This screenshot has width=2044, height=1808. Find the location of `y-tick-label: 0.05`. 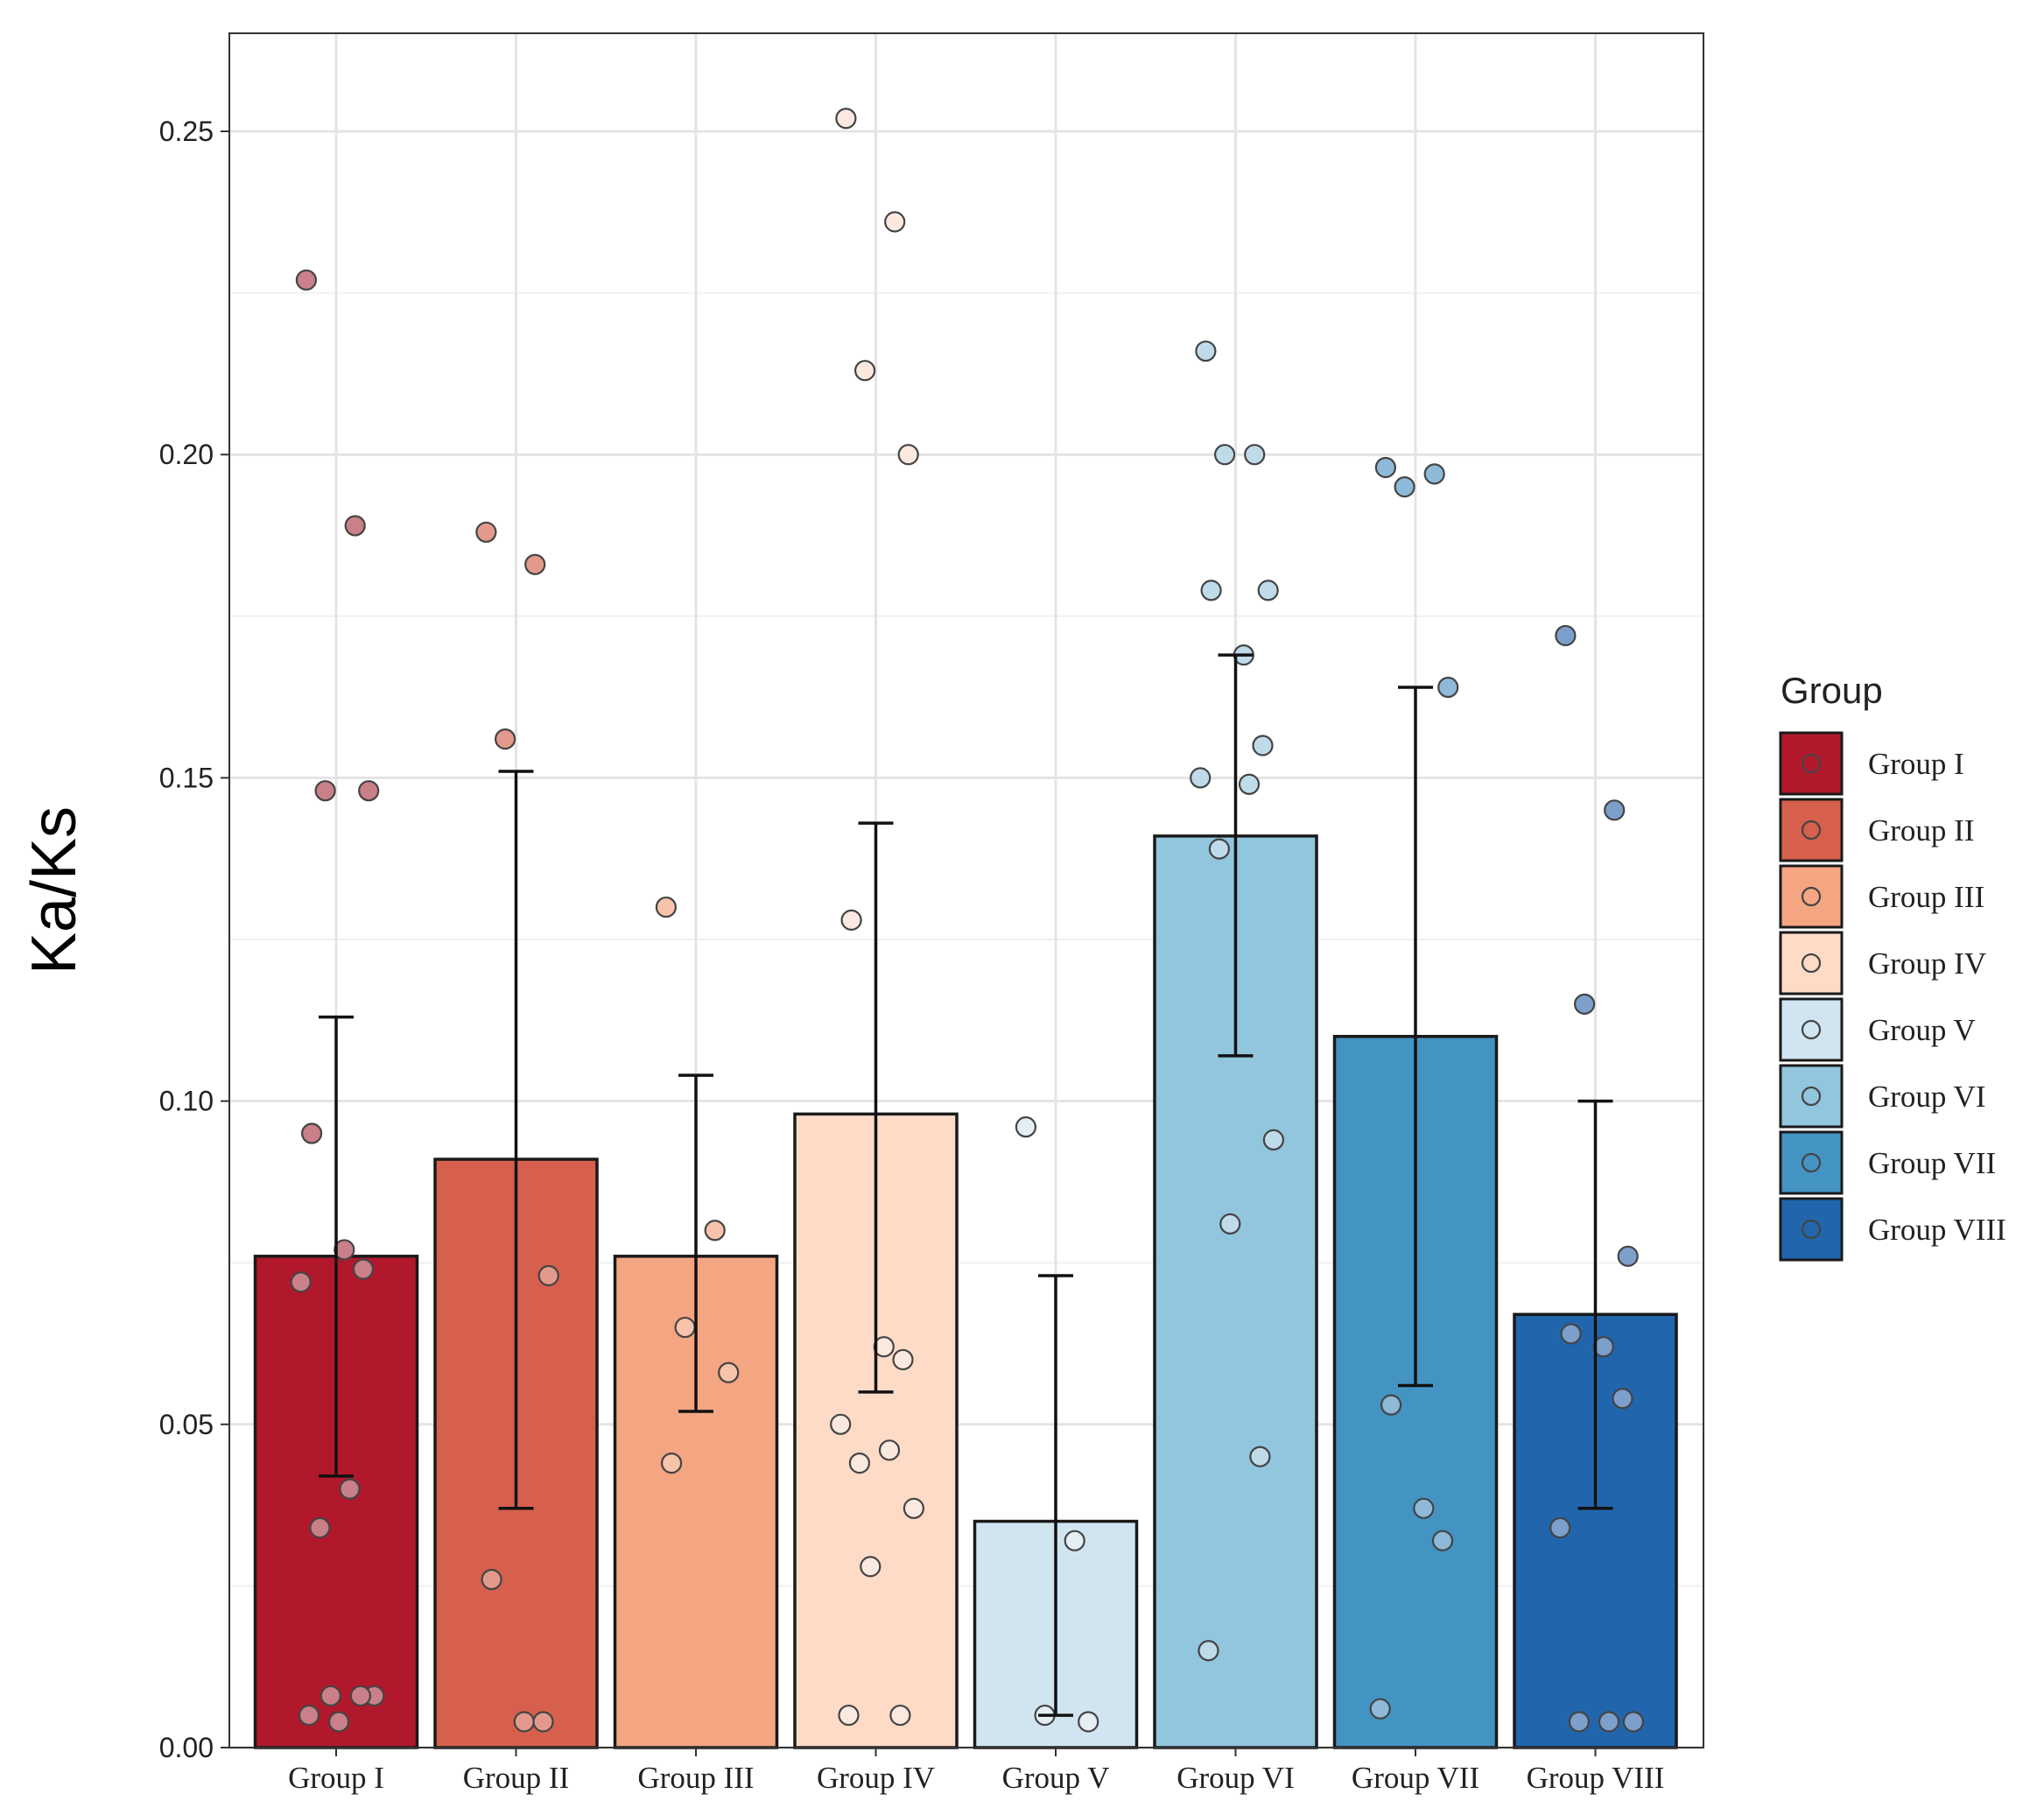

y-tick-label: 0.05 is located at coordinates (186, 1424).